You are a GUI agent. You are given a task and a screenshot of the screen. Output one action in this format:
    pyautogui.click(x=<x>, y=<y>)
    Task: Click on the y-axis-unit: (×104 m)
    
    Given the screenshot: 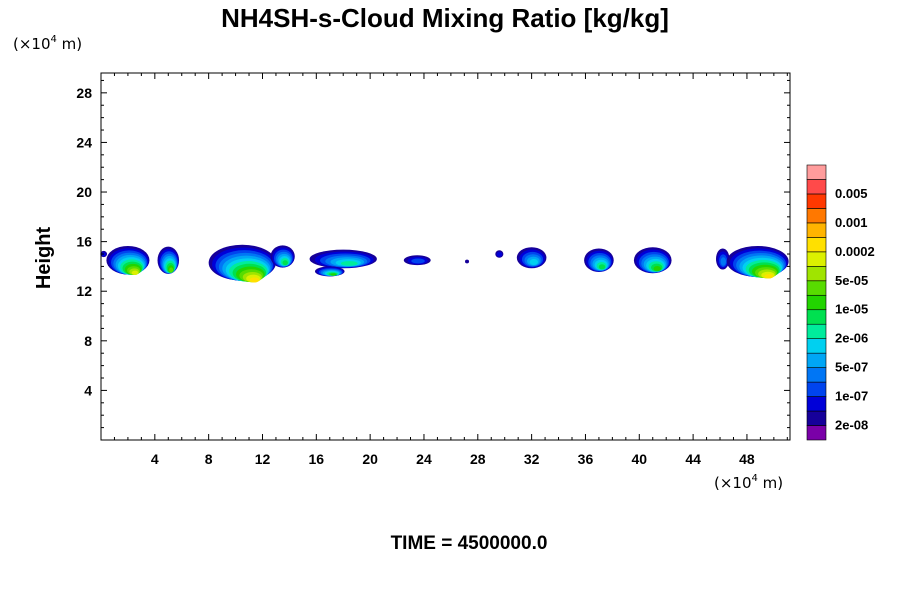 What is the action you would take?
    pyautogui.click(x=47, y=43)
    